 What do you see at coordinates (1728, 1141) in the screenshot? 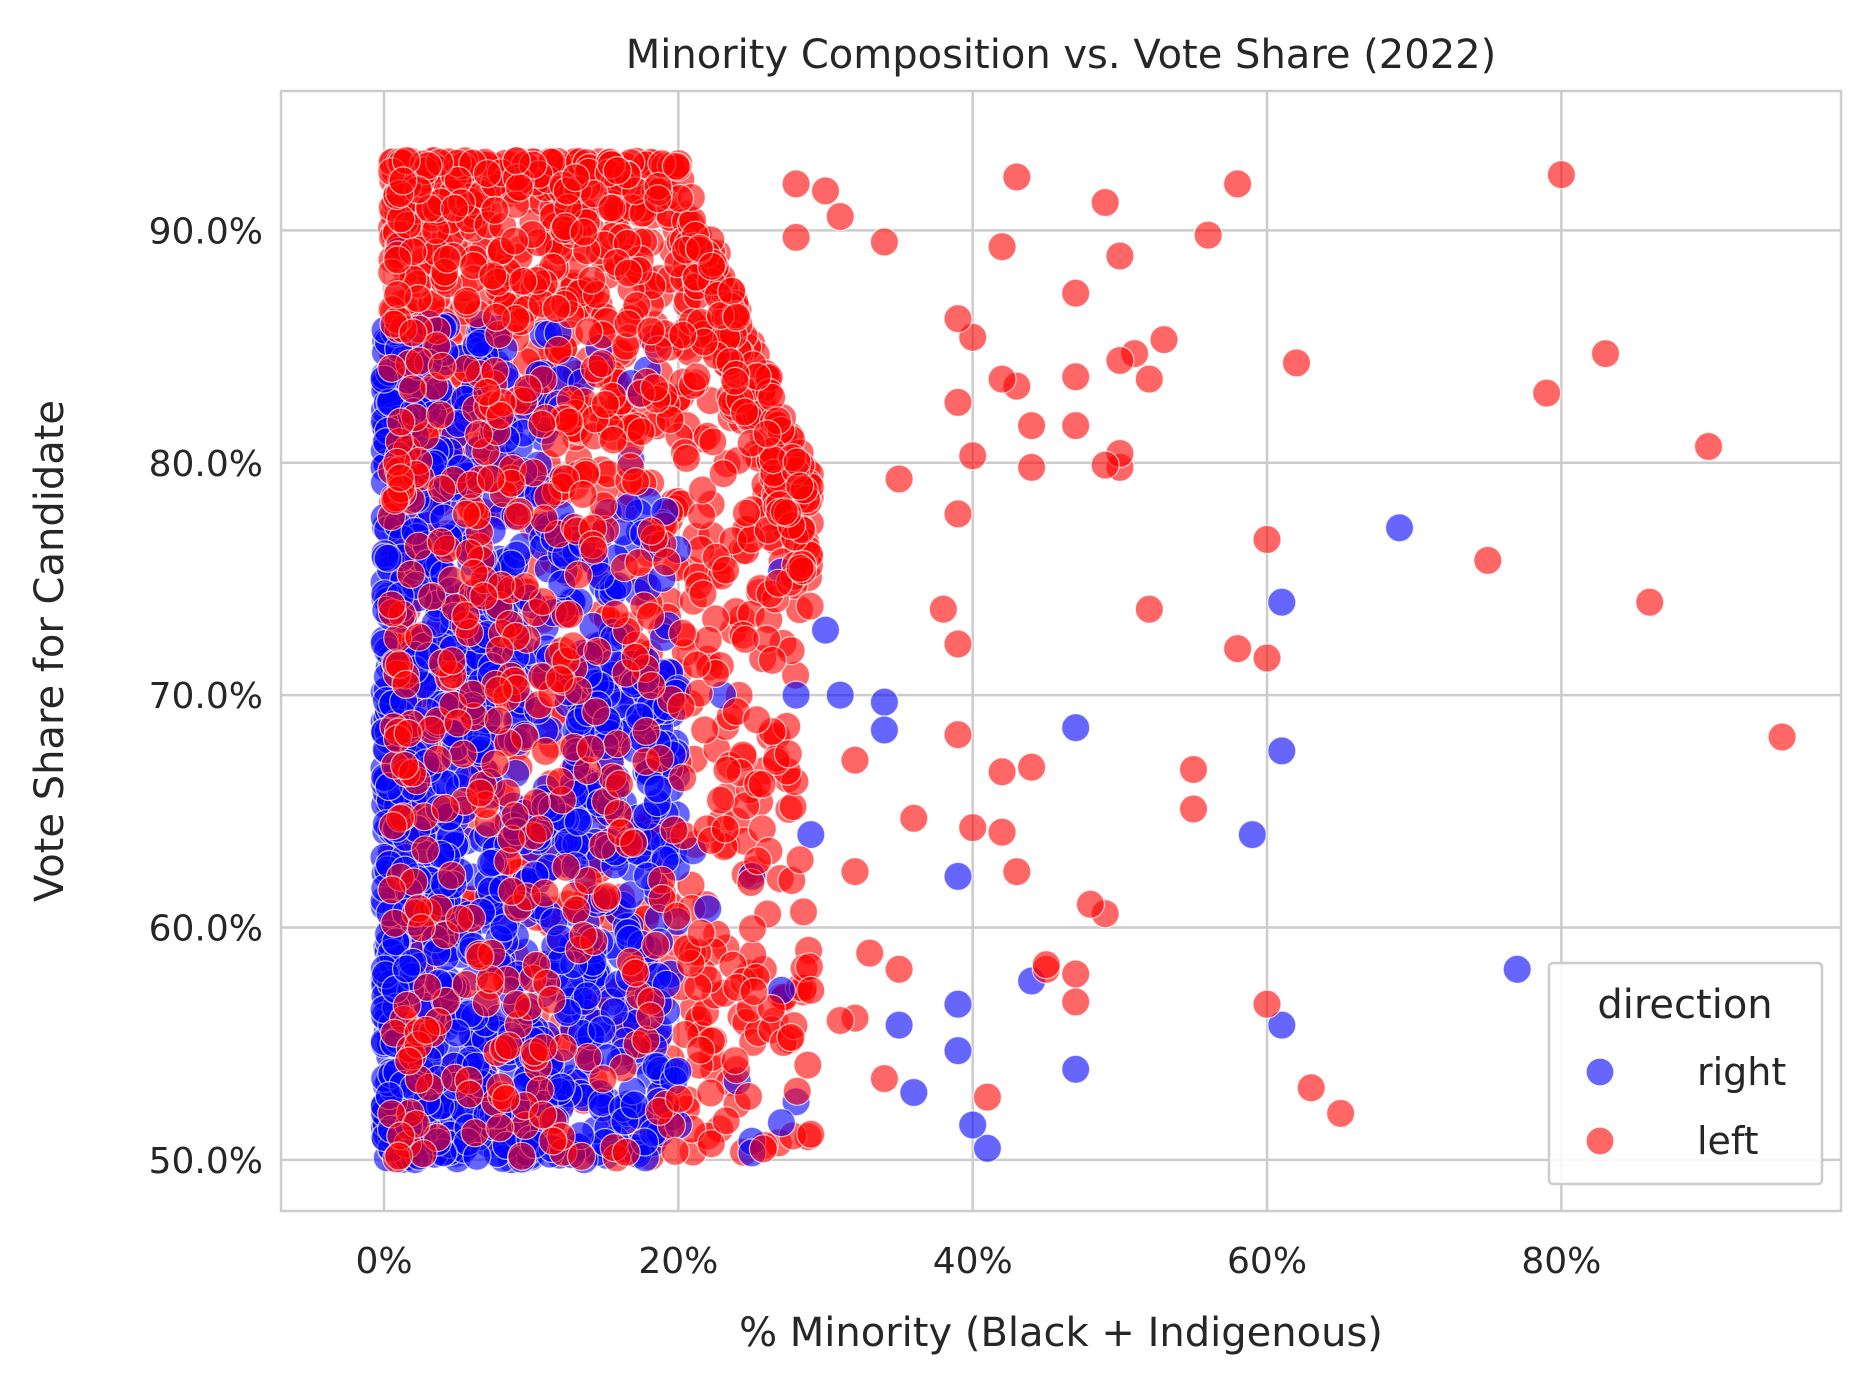
I see `legend-label-left: left` at bounding box center [1728, 1141].